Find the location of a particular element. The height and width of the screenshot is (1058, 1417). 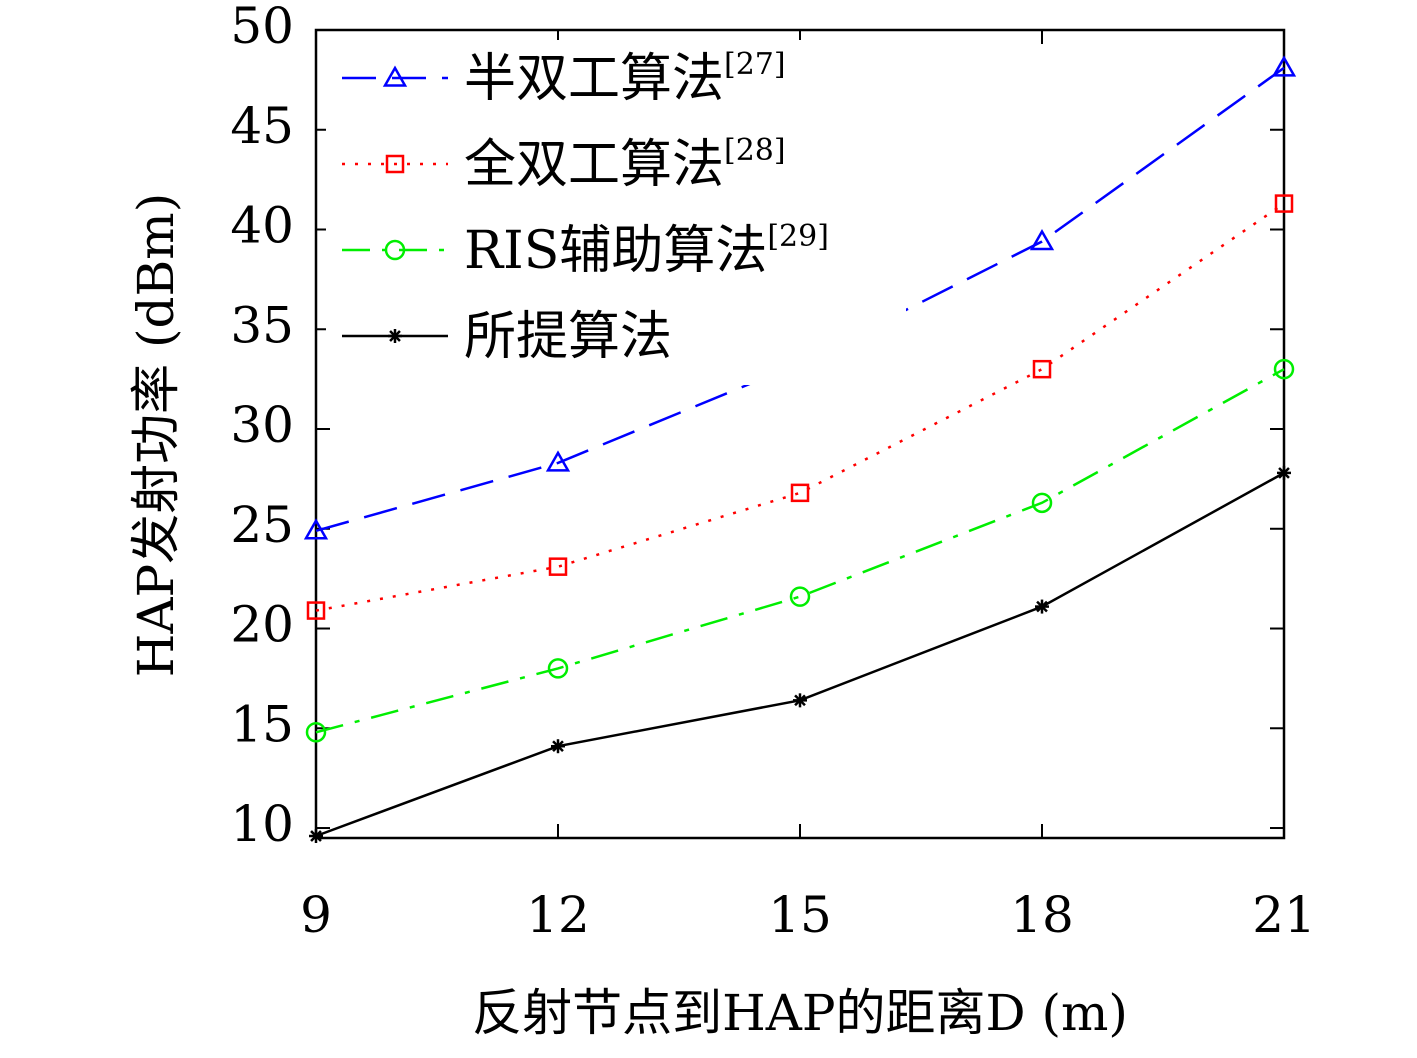

legend: 半双工算法[27] 全双工算法[28] RIS辅助算法[29] 所提算法 is located at coordinates (616, 212).